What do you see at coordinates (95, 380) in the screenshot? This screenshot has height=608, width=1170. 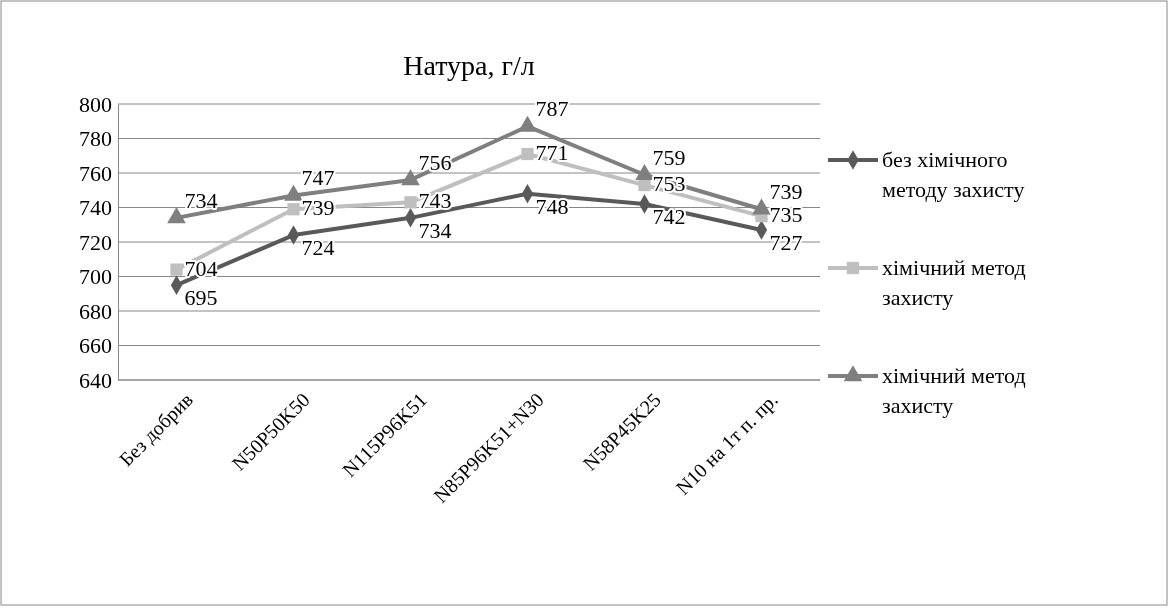 I see `y-tick-label: 640` at bounding box center [95, 380].